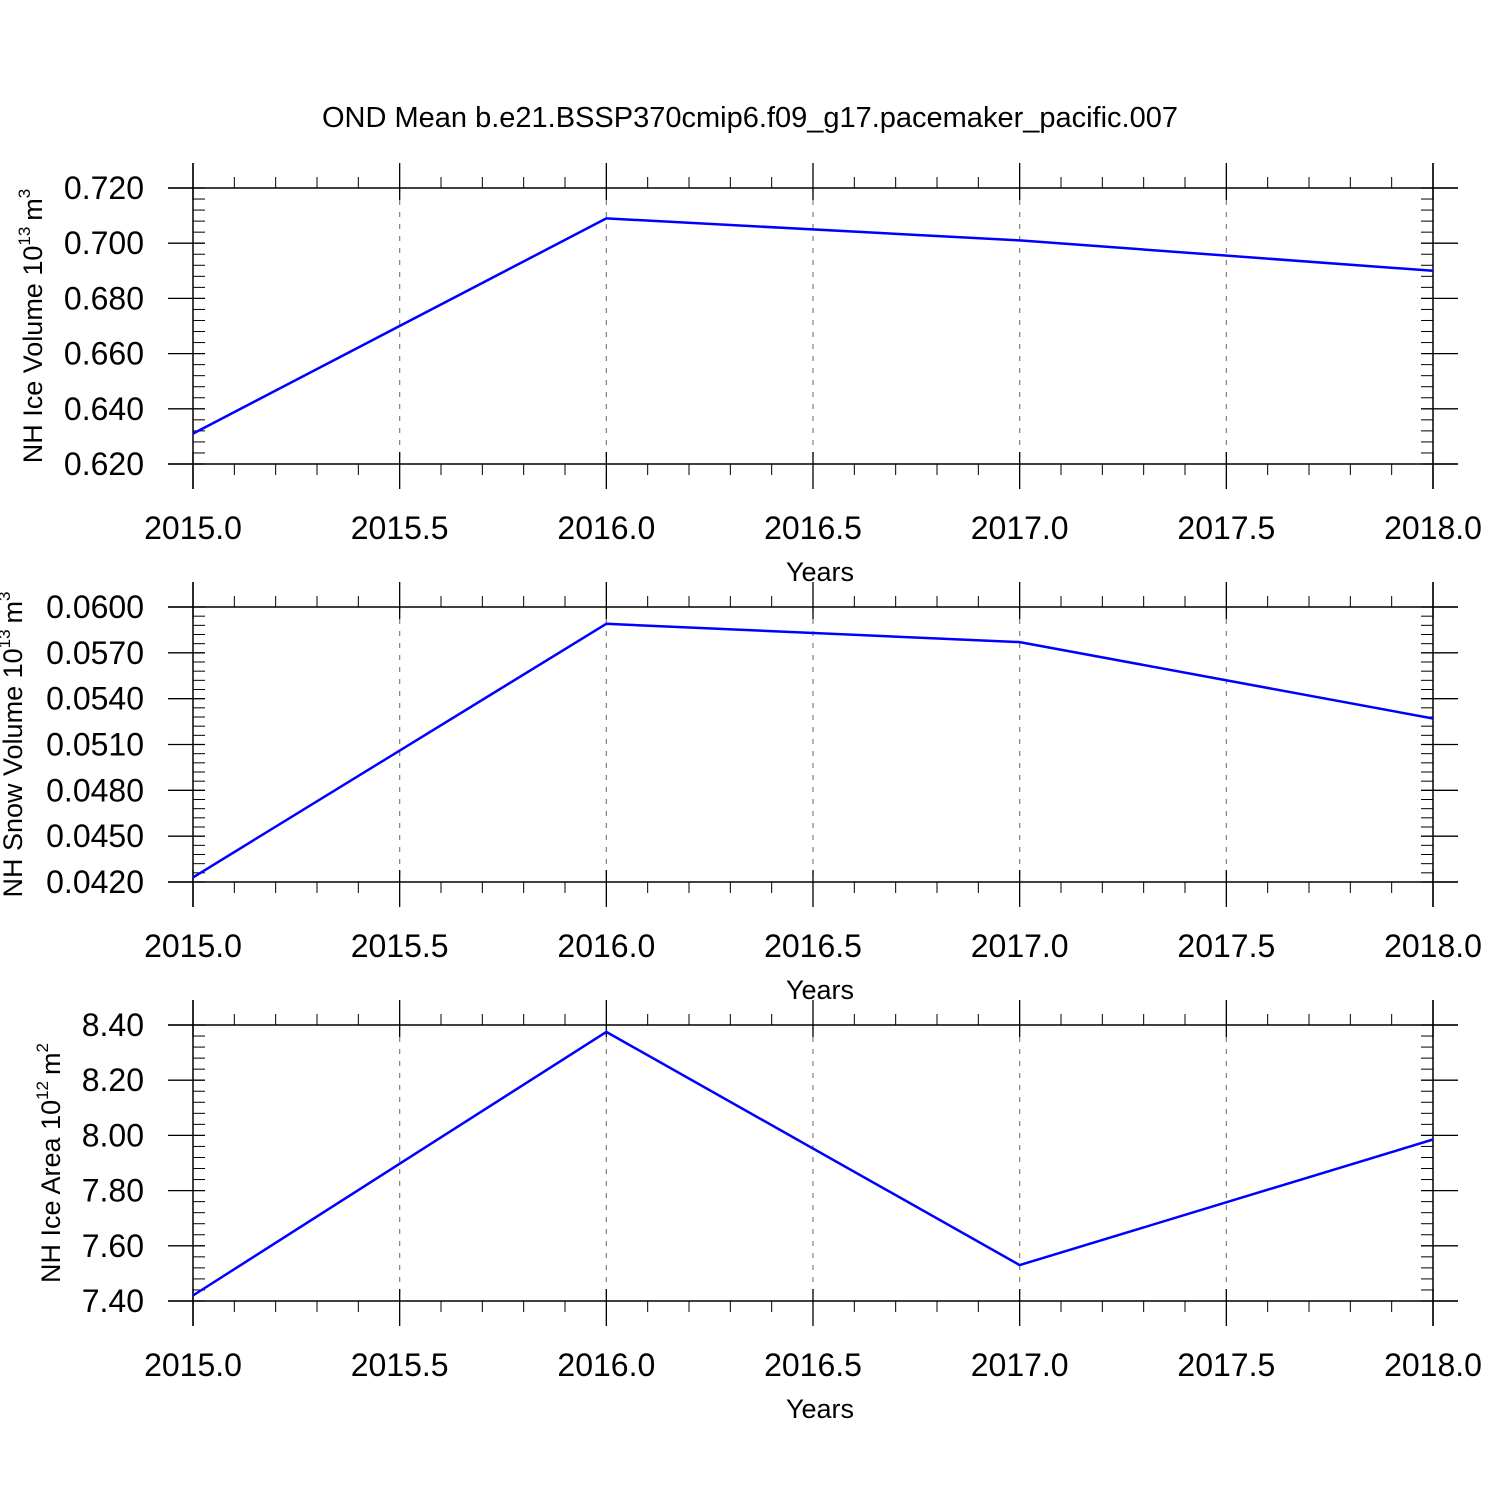 The width and height of the screenshot is (1500, 1505). I want to click on y-tick-label: 0.0540, so click(95, 699).